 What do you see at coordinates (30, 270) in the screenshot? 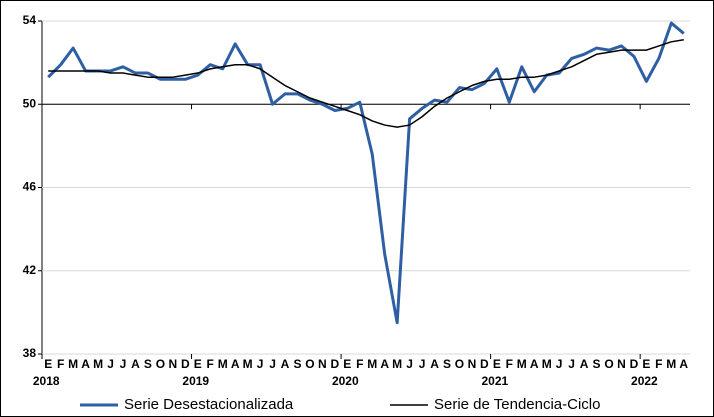
I see `y-tick-label: 42` at bounding box center [30, 270].